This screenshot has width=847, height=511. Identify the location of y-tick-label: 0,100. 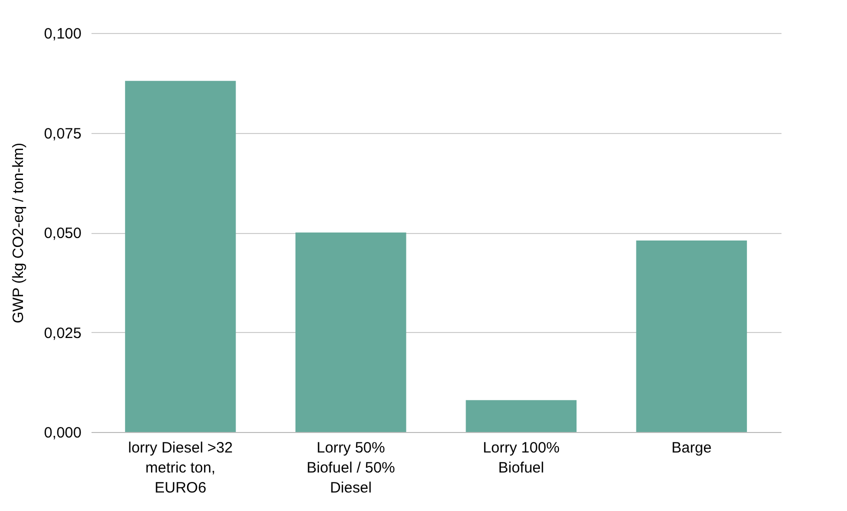
(63, 34).